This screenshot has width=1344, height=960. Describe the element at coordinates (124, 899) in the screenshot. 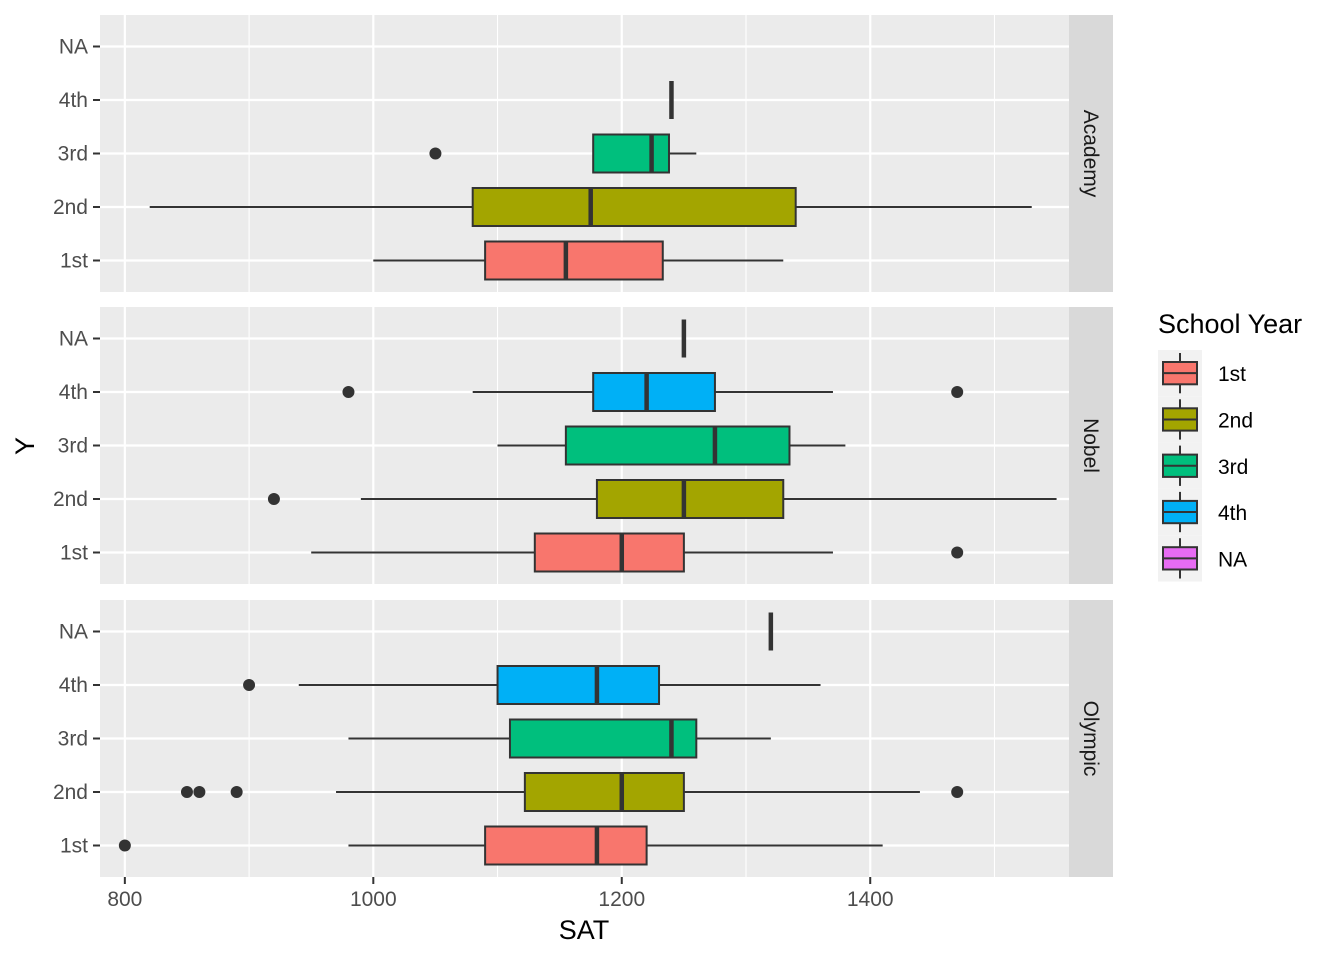

I see `x-tick-label: 800` at that location.